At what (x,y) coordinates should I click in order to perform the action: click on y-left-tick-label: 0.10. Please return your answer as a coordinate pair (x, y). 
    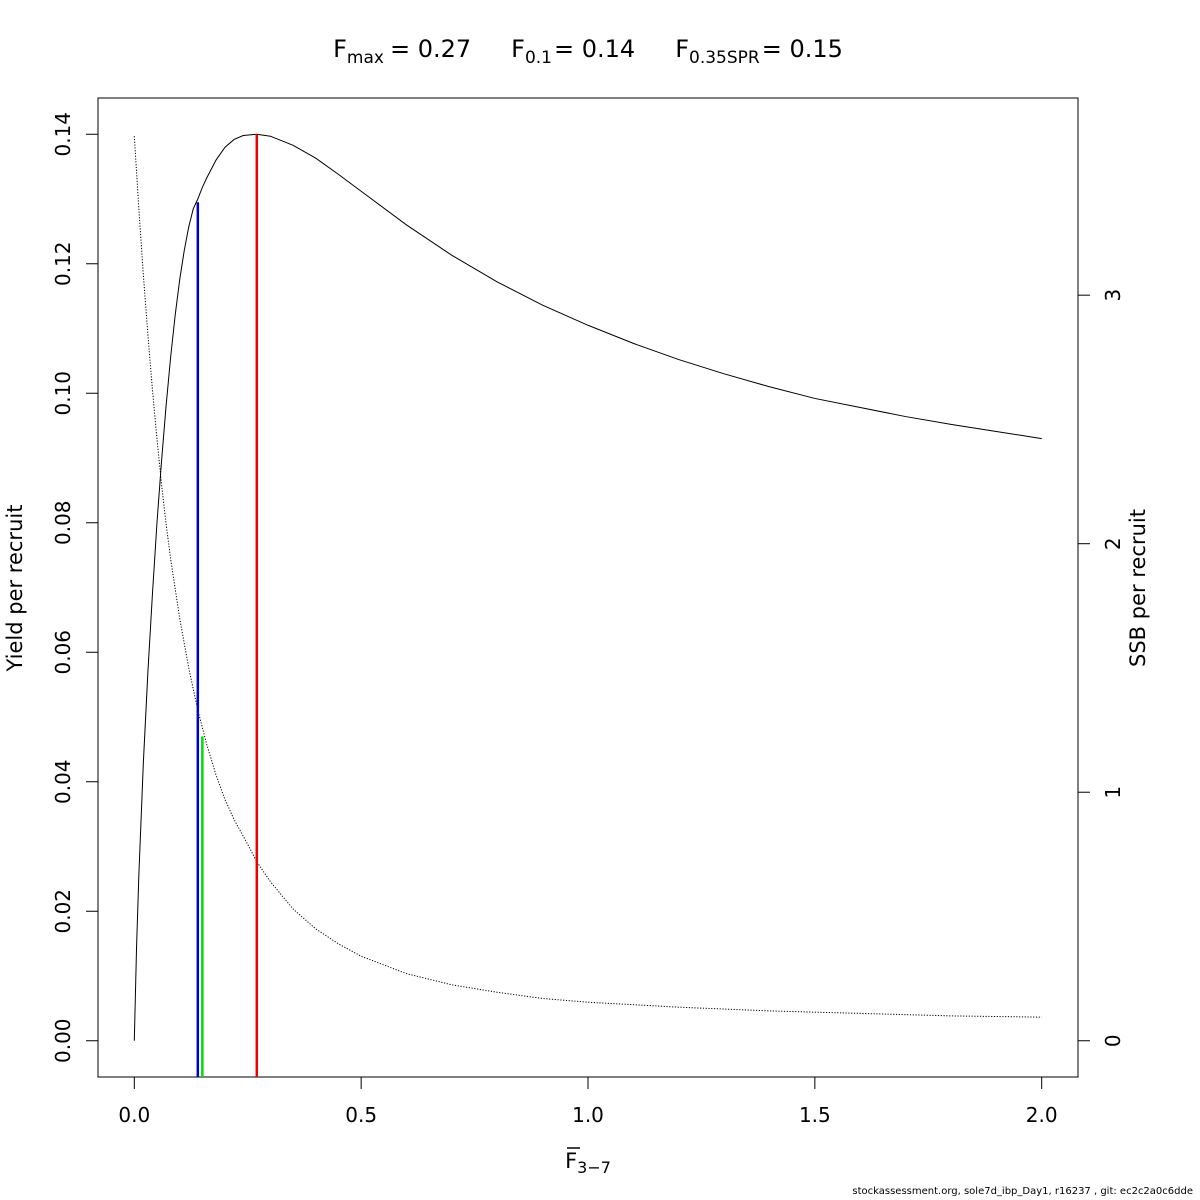
    Looking at the image, I should click on (63, 393).